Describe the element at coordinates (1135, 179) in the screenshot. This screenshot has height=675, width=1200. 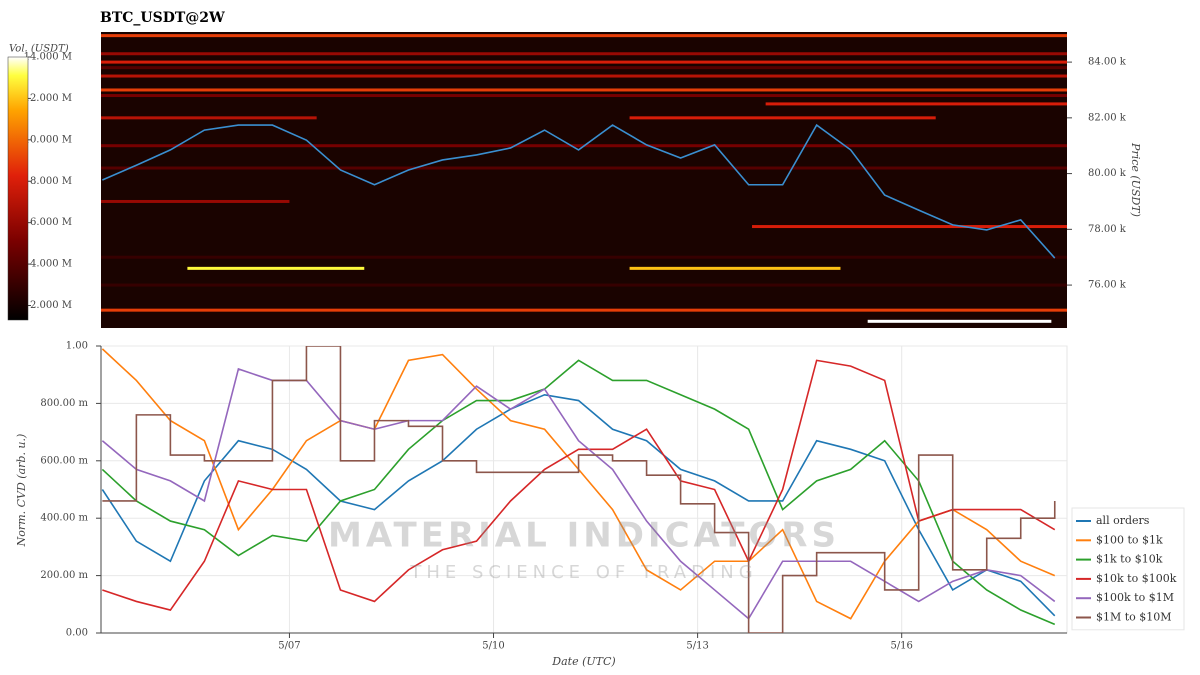
I see `y-axis-title: Price (USDT)` at that location.